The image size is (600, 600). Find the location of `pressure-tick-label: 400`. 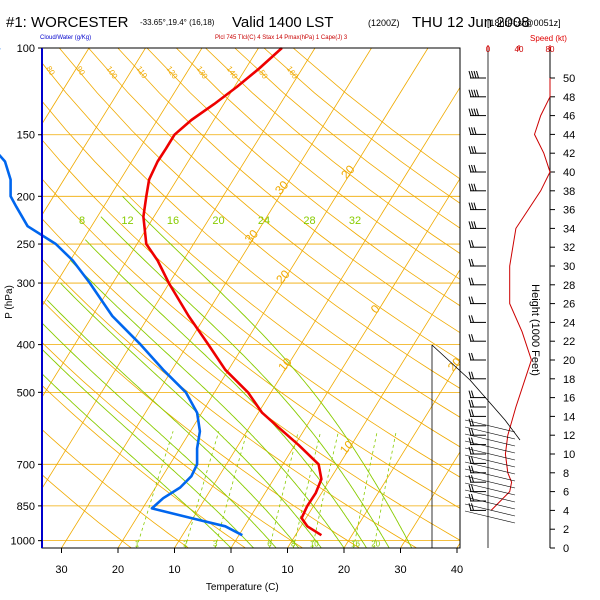

pressure-tick-label: 400 is located at coordinates (26, 346).